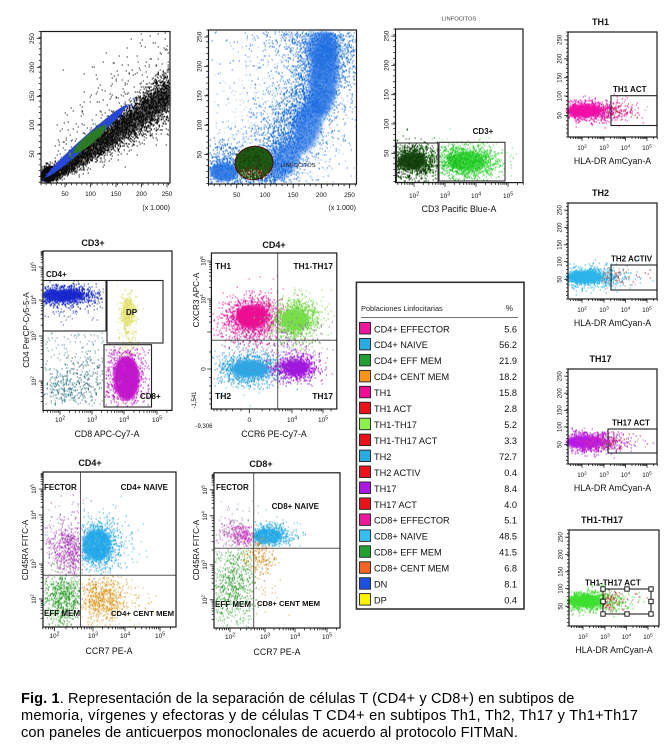 The height and width of the screenshot is (753, 669). Describe the element at coordinates (195, 400) in the screenshot. I see `svg-text: -1,541` at that location.